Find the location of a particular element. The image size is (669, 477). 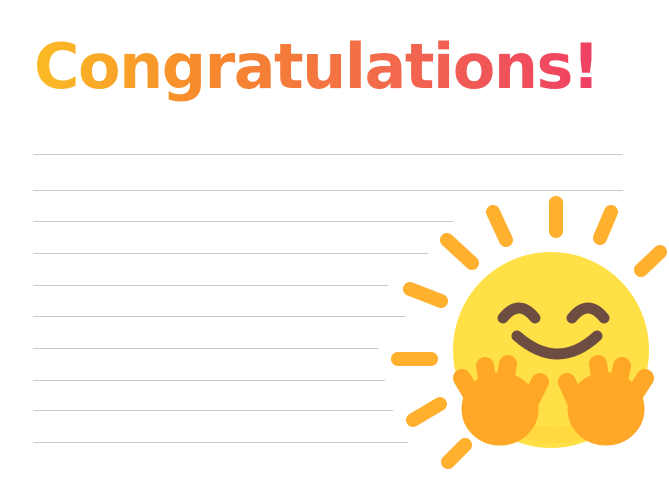

hugging-hands is located at coordinates (553, 400).